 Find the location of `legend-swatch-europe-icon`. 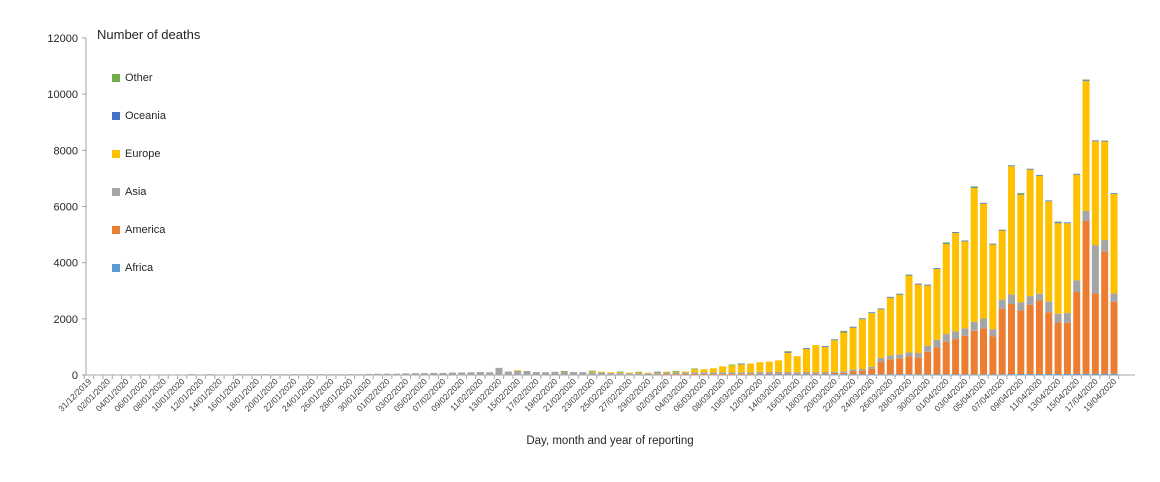

legend-swatch-europe-icon is located at coordinates (116, 154).